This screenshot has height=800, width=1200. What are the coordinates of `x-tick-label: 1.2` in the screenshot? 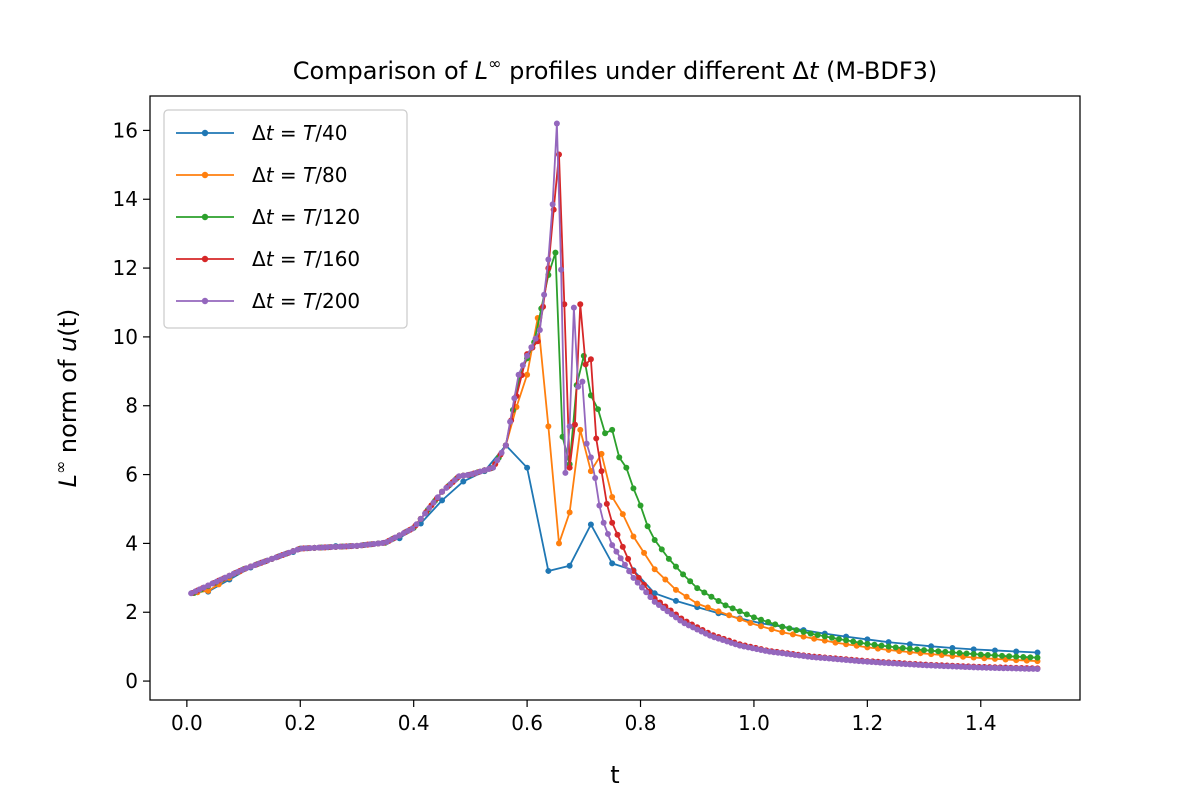 It's located at (867, 723).